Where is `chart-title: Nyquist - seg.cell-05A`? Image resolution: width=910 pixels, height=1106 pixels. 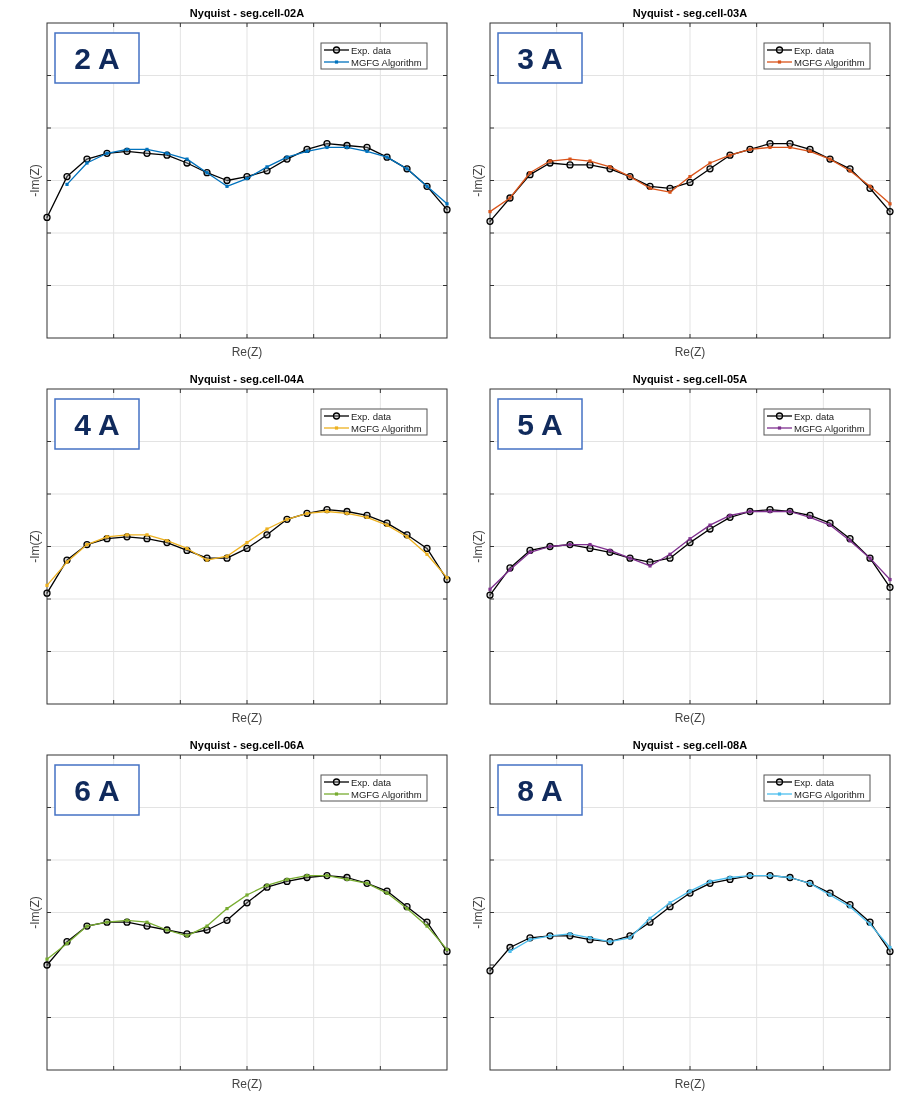
chart-title: Nyquist - seg.cell-05A is located at coordinates (690, 379).